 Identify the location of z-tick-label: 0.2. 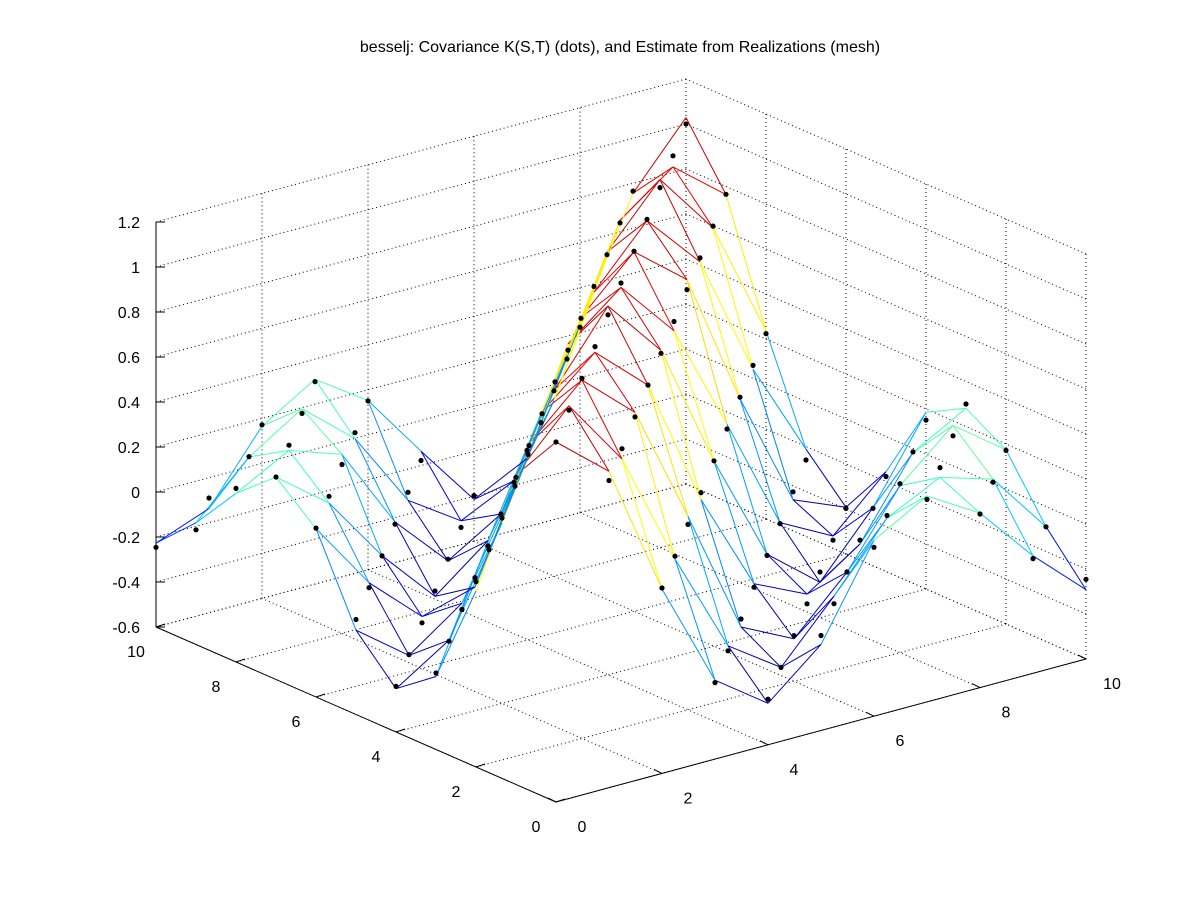
(129, 448).